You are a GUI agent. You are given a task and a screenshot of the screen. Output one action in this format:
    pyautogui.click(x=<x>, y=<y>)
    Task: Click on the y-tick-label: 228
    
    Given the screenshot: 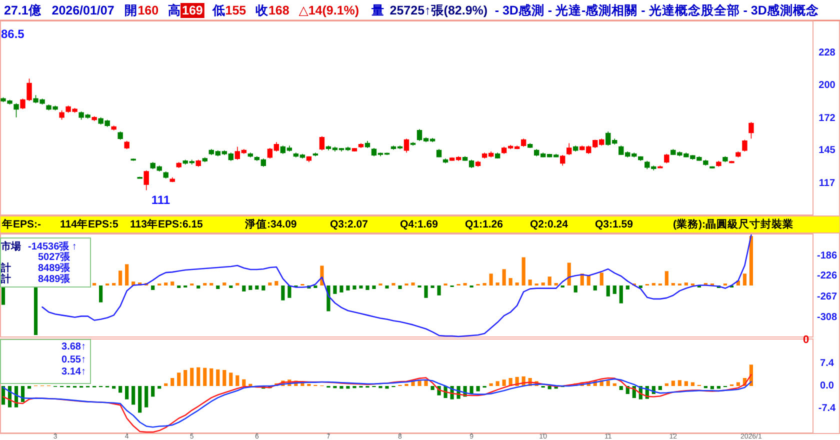 What is the action you would take?
    pyautogui.click(x=827, y=52)
    